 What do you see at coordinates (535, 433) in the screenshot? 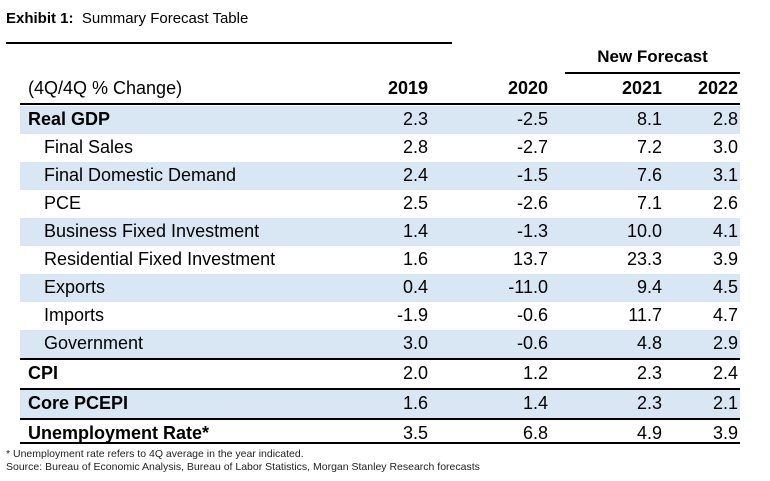
I see `cell-value: 6.8` at bounding box center [535, 433].